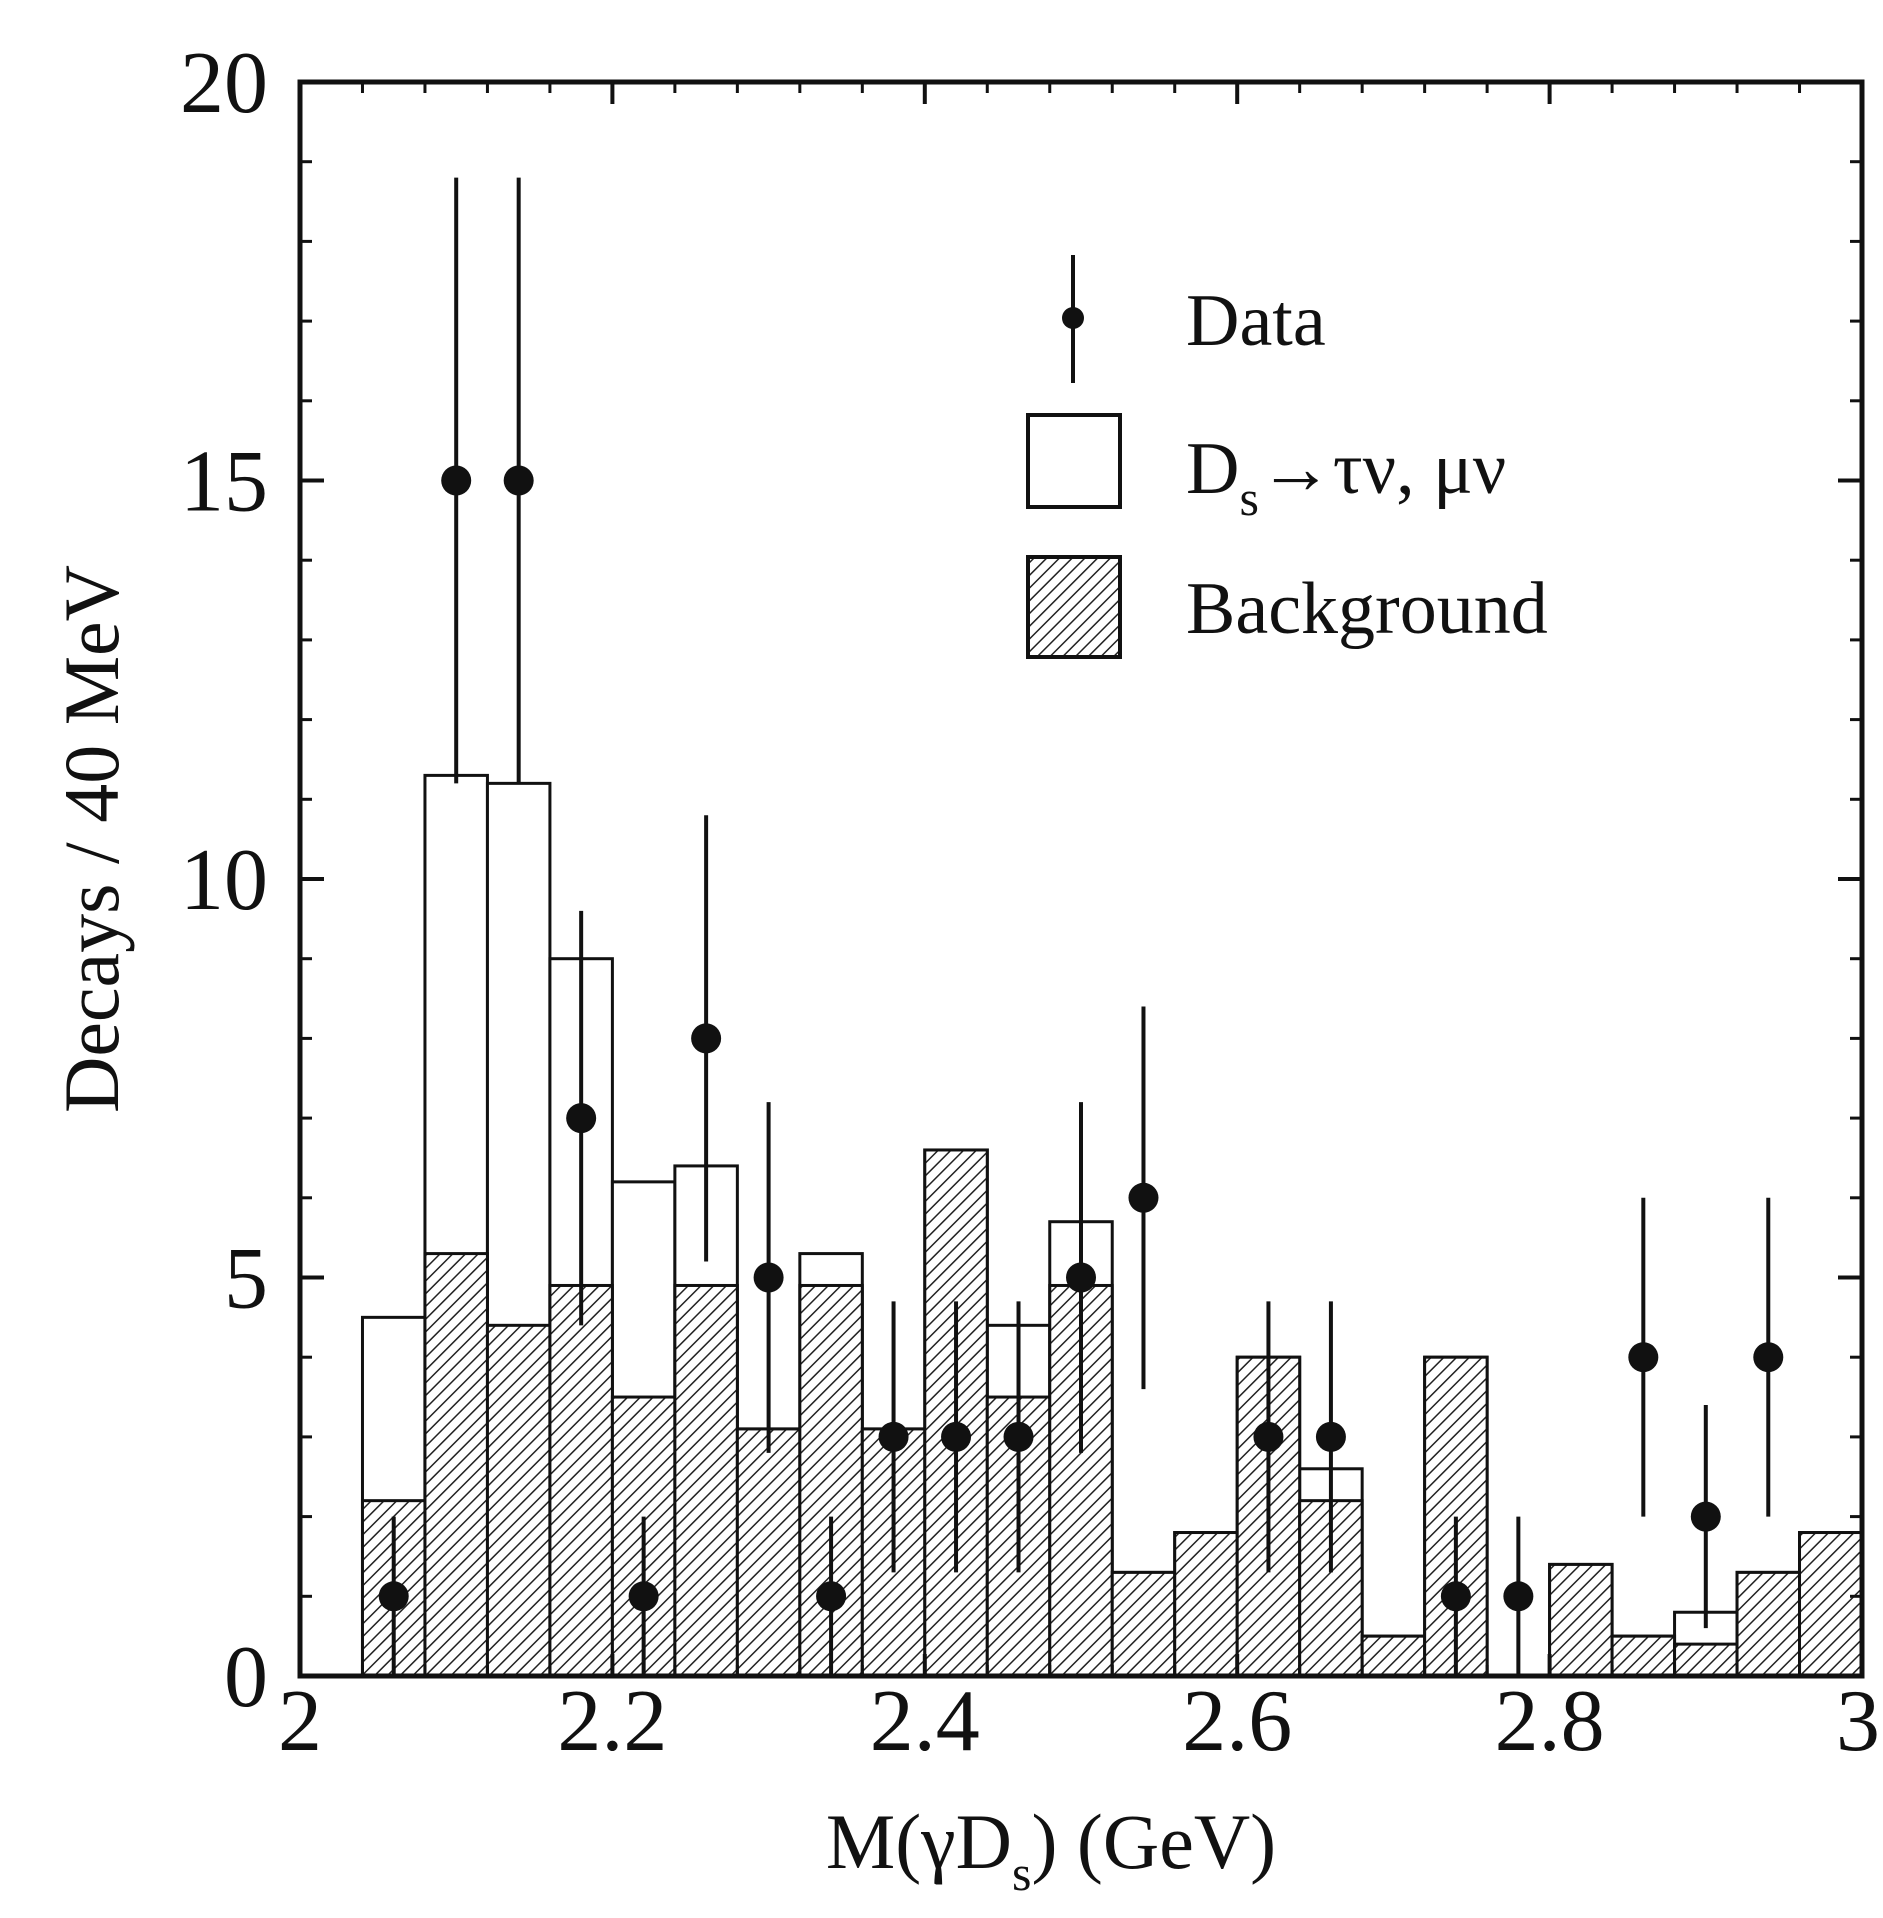 The height and width of the screenshot is (1918, 1883). I want to click on legend-signal-box, so click(1074, 461).